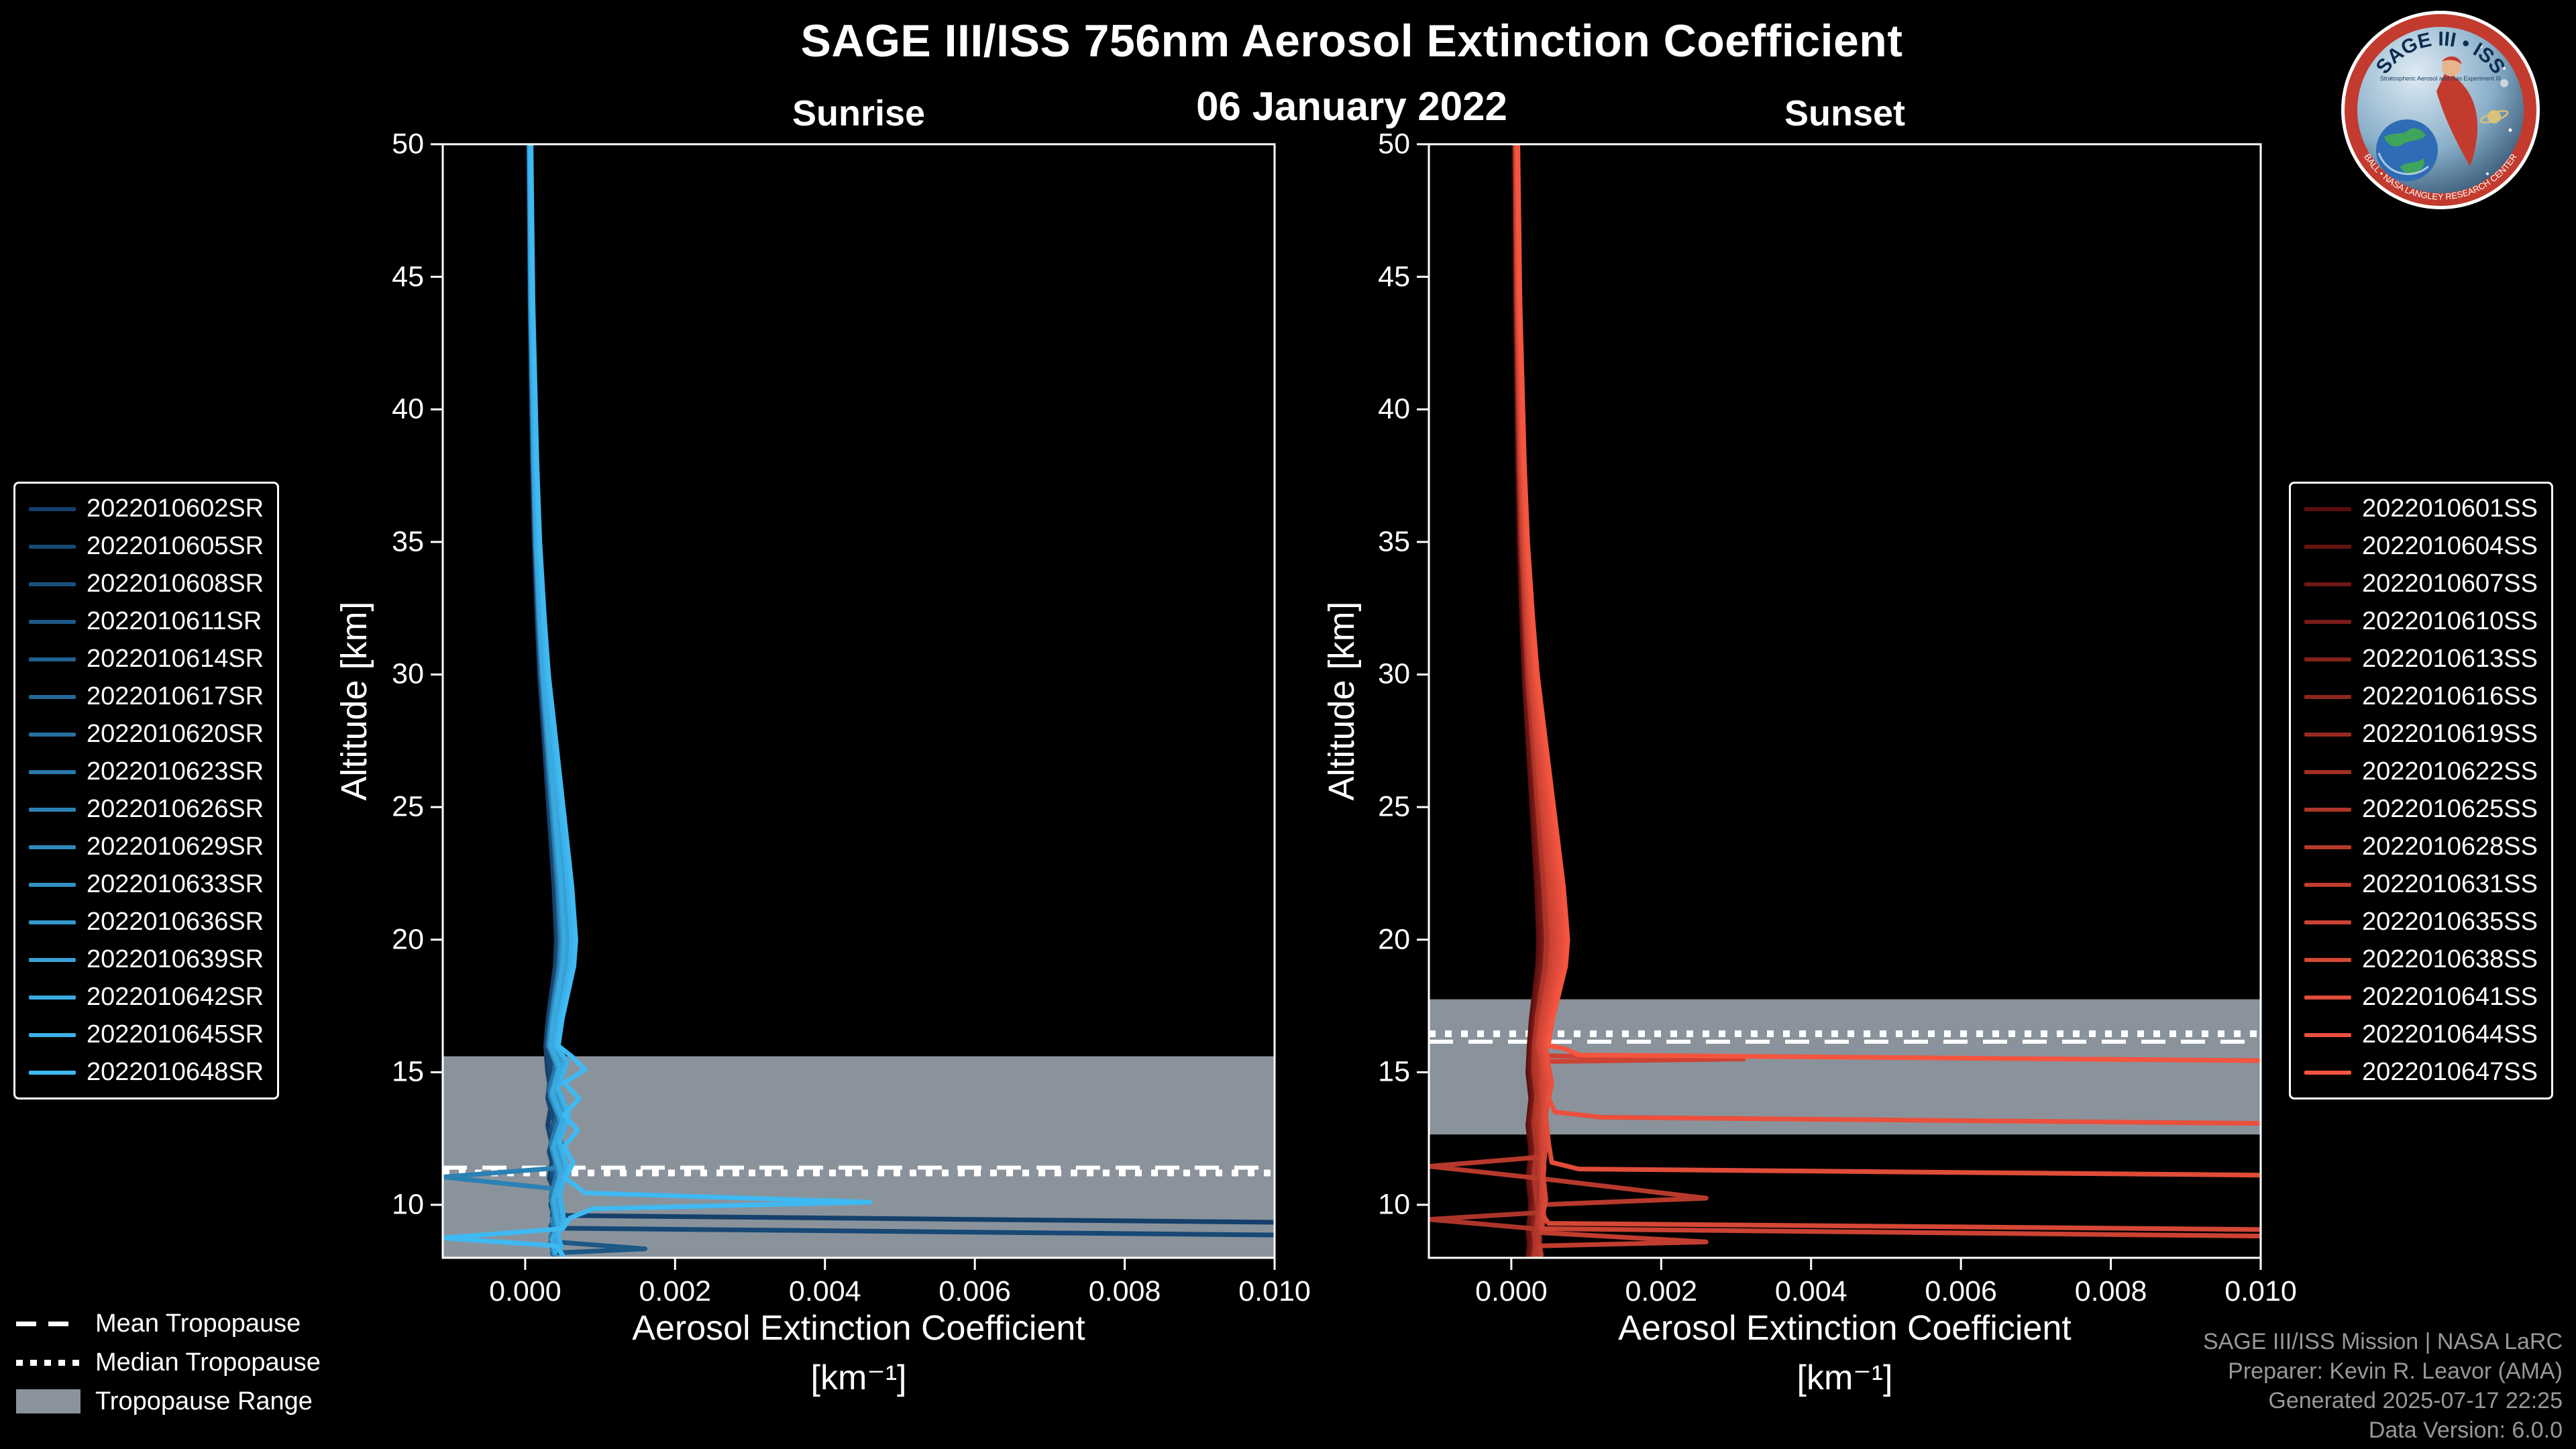 This screenshot has width=2576, height=1449. Describe the element at coordinates (2449, 508) in the screenshot. I see `legend-label: 2022010601SS` at that location.